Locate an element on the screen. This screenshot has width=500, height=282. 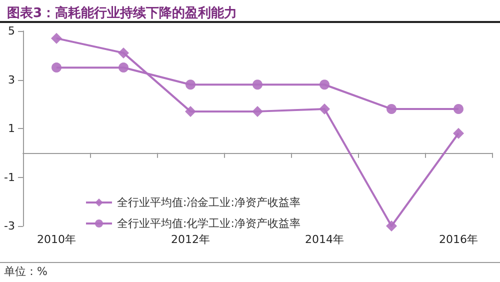
legend-label: 全行业平均值:化学工业:净资产收益率 is located at coordinates (208, 223).